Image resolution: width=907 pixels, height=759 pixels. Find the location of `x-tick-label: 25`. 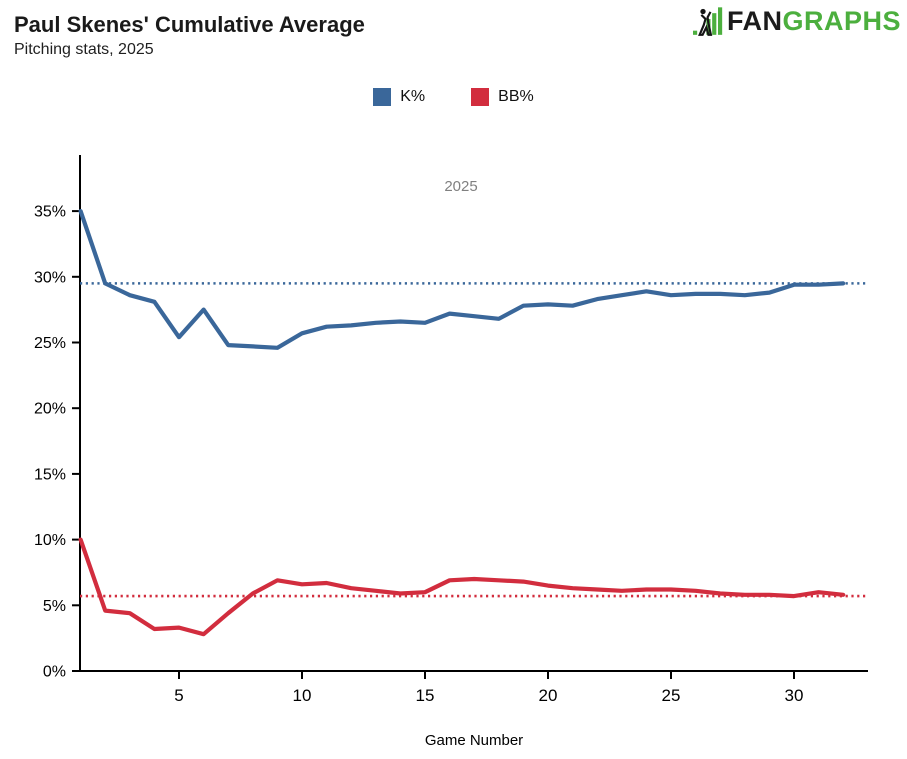

x-tick-label: 25 is located at coordinates (671, 695).